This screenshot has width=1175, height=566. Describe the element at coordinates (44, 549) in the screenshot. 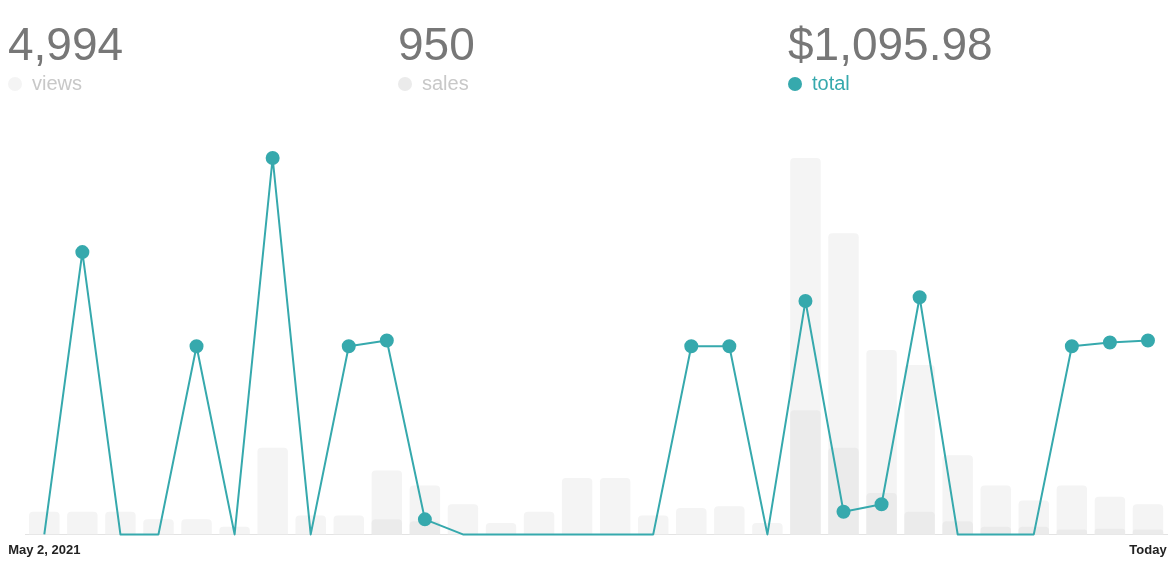

I see `x-tick-label: May 2, 2021` at that location.